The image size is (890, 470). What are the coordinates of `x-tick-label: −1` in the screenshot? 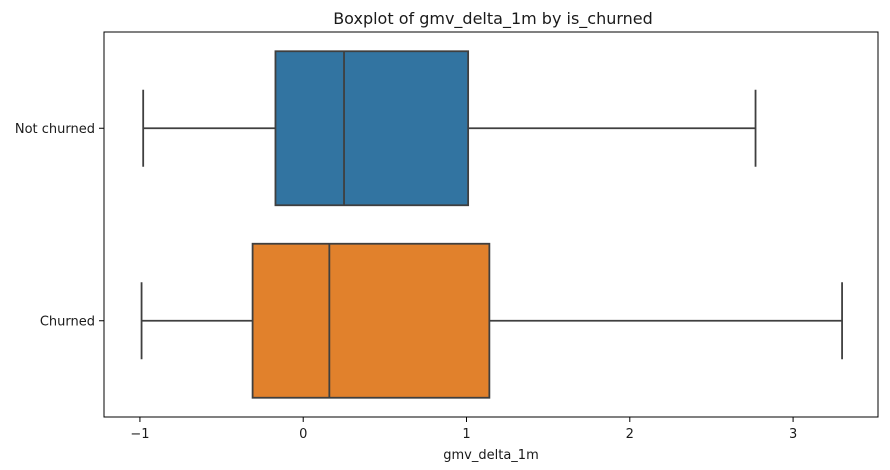 It's located at (139, 434).